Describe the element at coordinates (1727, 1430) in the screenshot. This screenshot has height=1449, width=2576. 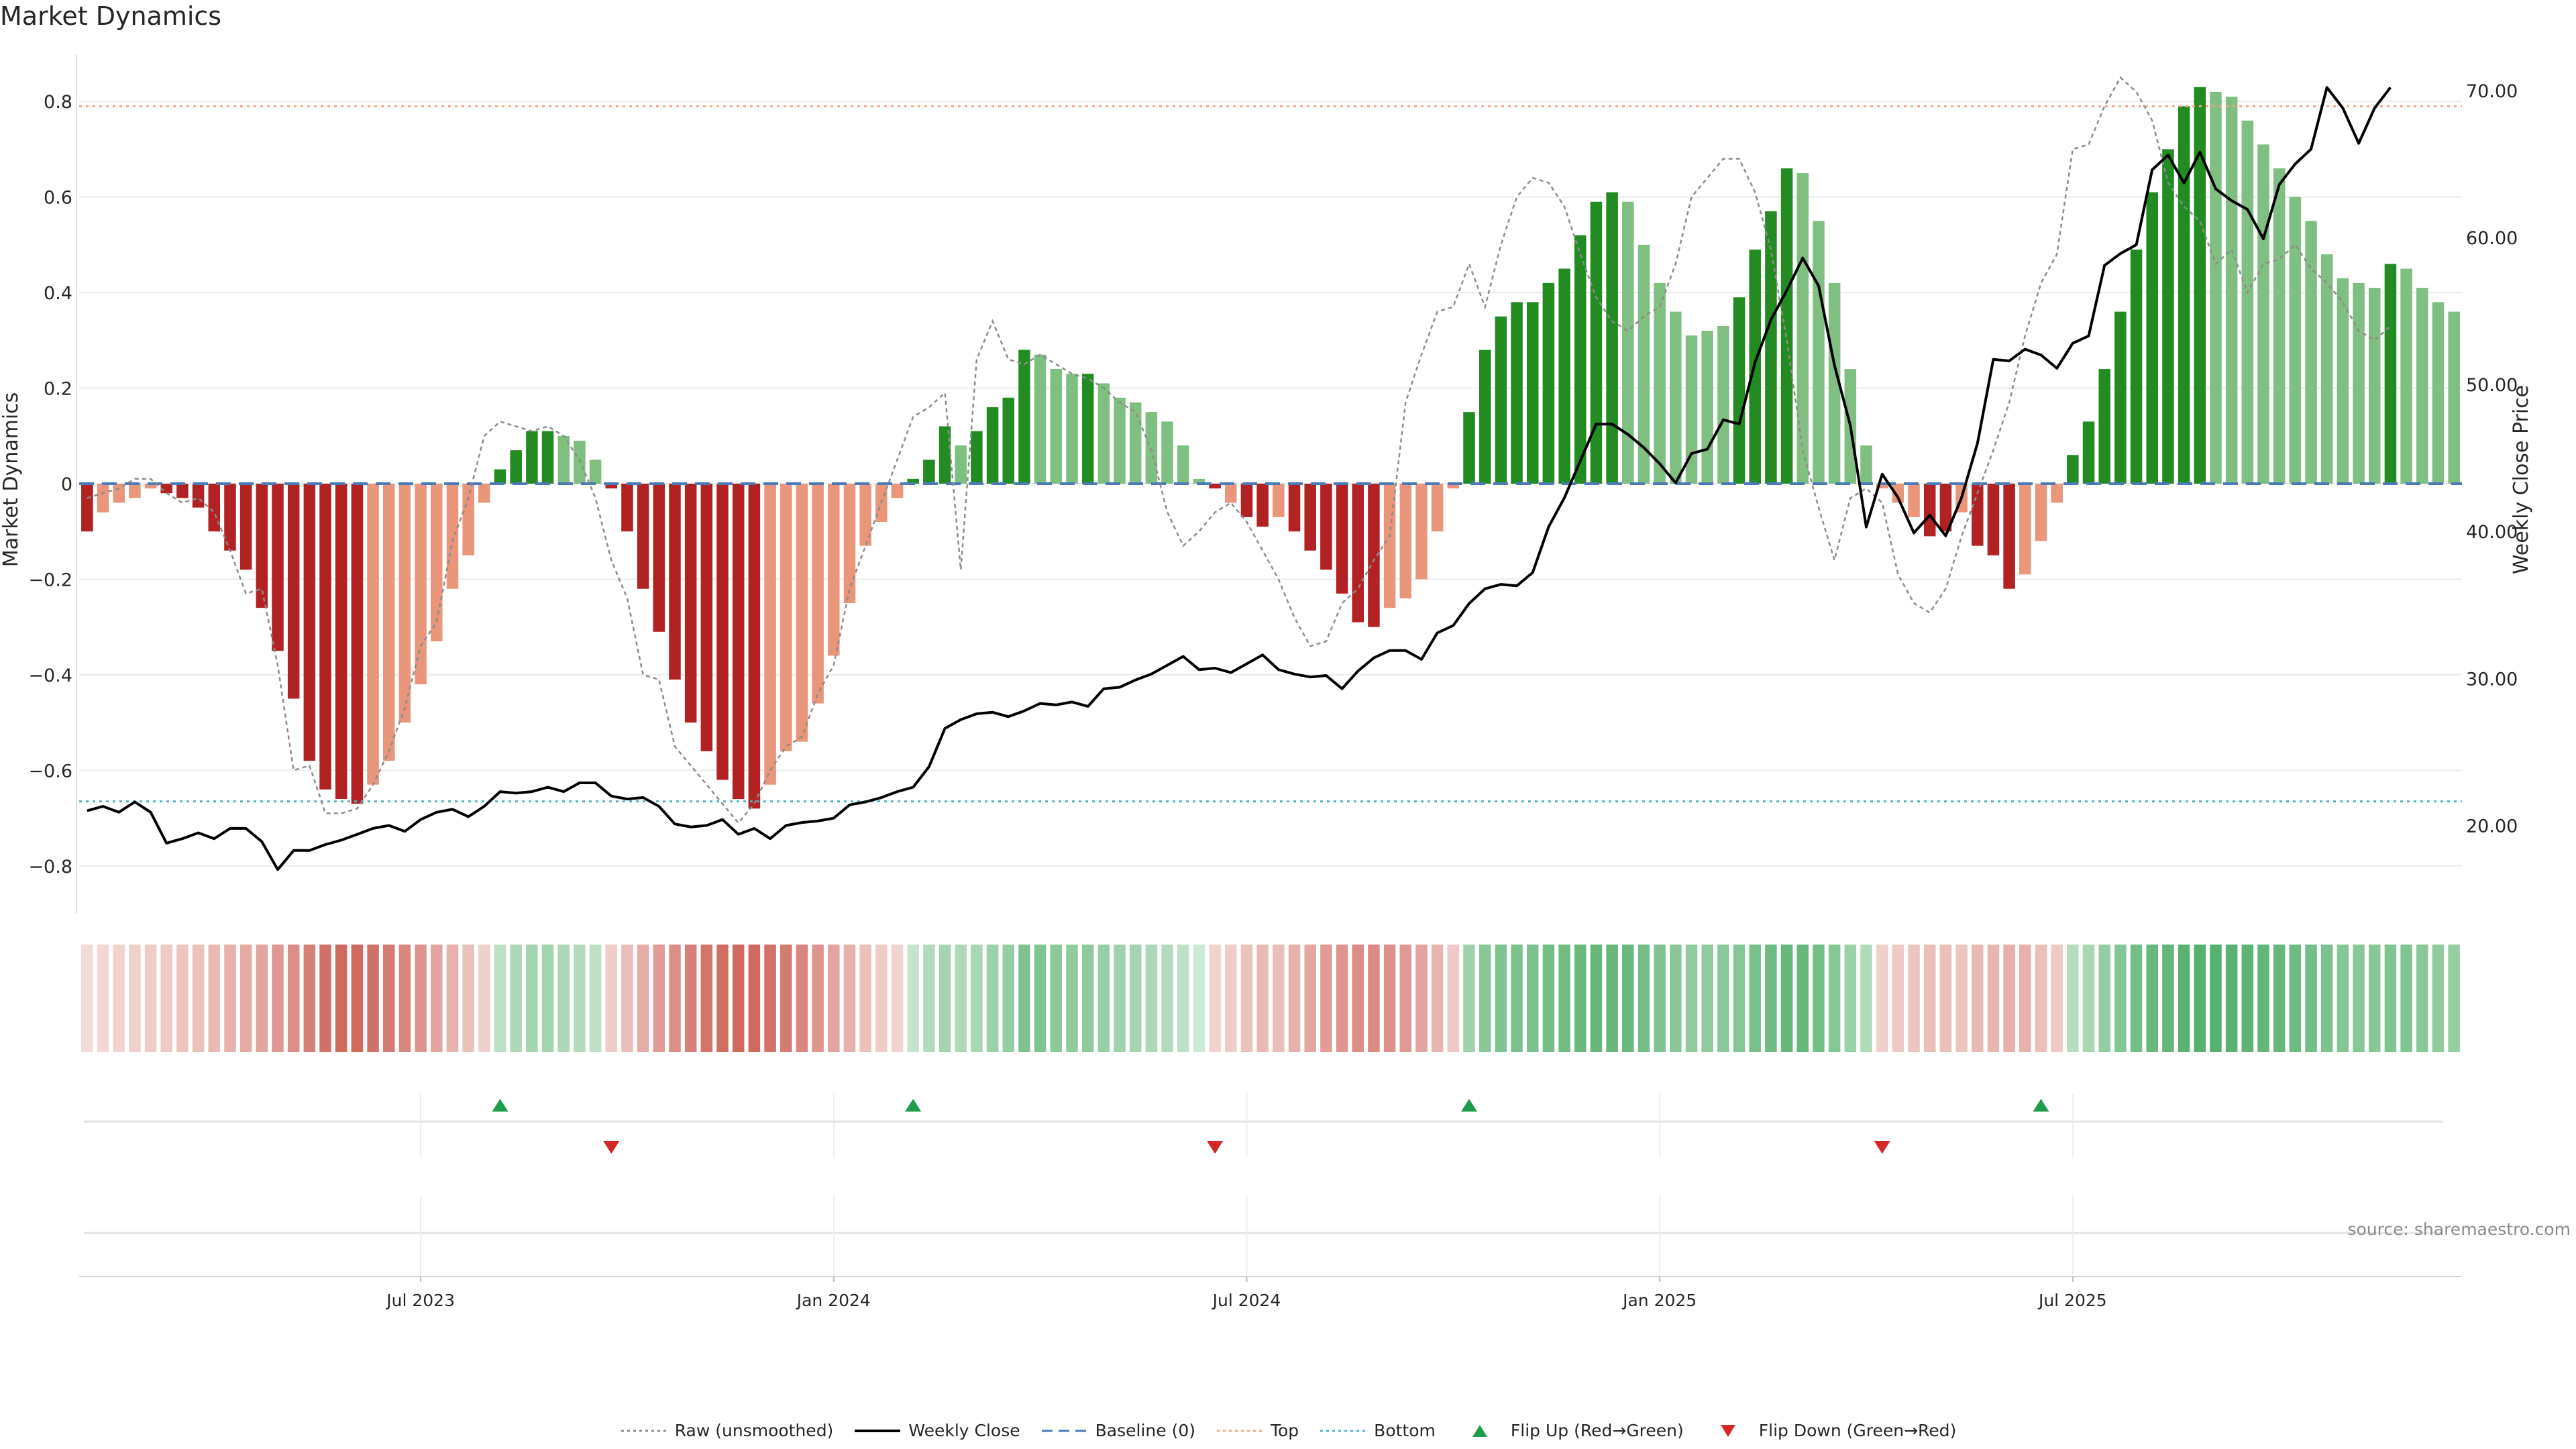
I see `legend-triangle-down-icon` at that location.